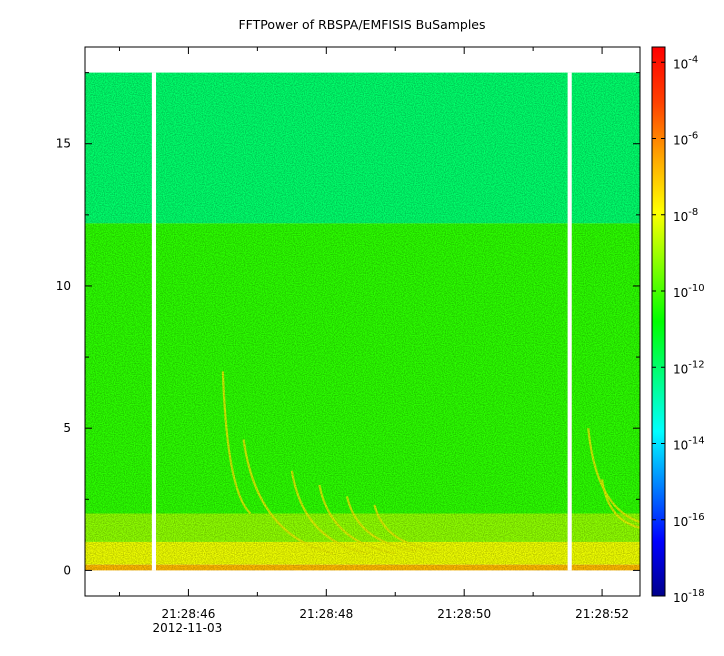  What do you see at coordinates (678, 325) in the screenshot?
I see `colorbar: 10⁻⁴ 10⁻⁶ 10⁻⁸ 10⁻¹⁰ 10⁻¹² 10⁻¹⁴ 10⁻¹⁶ 10⁻¹⁸` at bounding box center [678, 325].